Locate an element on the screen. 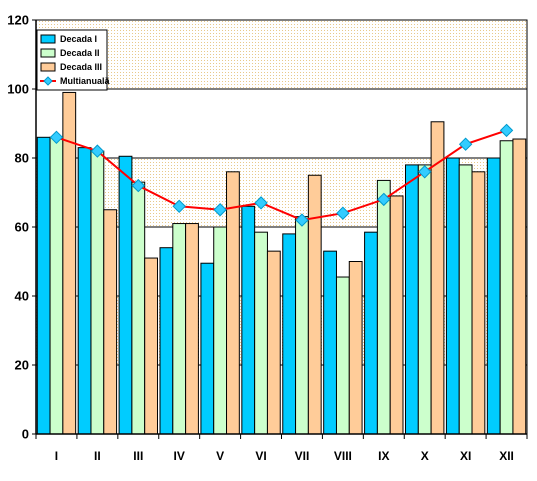 Image resolution: width=537 pixels, height=481 pixels. bar-2-VIII is located at coordinates (342, 355).